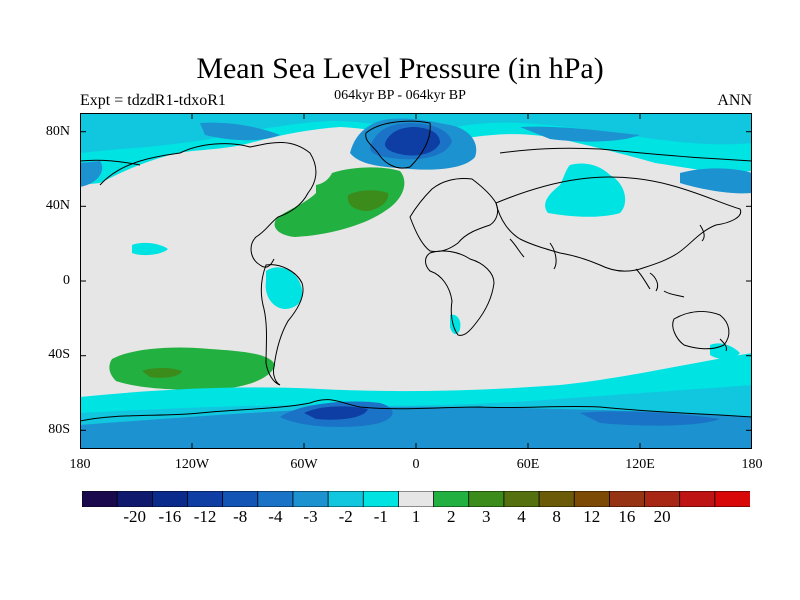  What do you see at coordinates (59, 429) in the screenshot?
I see `lat-label-80s: 80S` at bounding box center [59, 429].